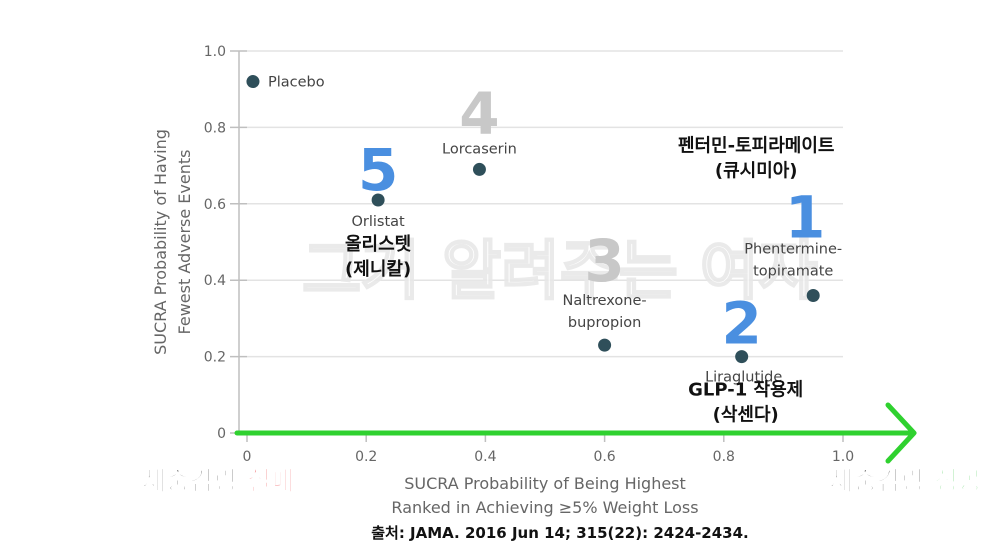 The image size is (1000, 556). Describe the element at coordinates (604, 323) in the screenshot. I see `point-label: bupropion` at that location.